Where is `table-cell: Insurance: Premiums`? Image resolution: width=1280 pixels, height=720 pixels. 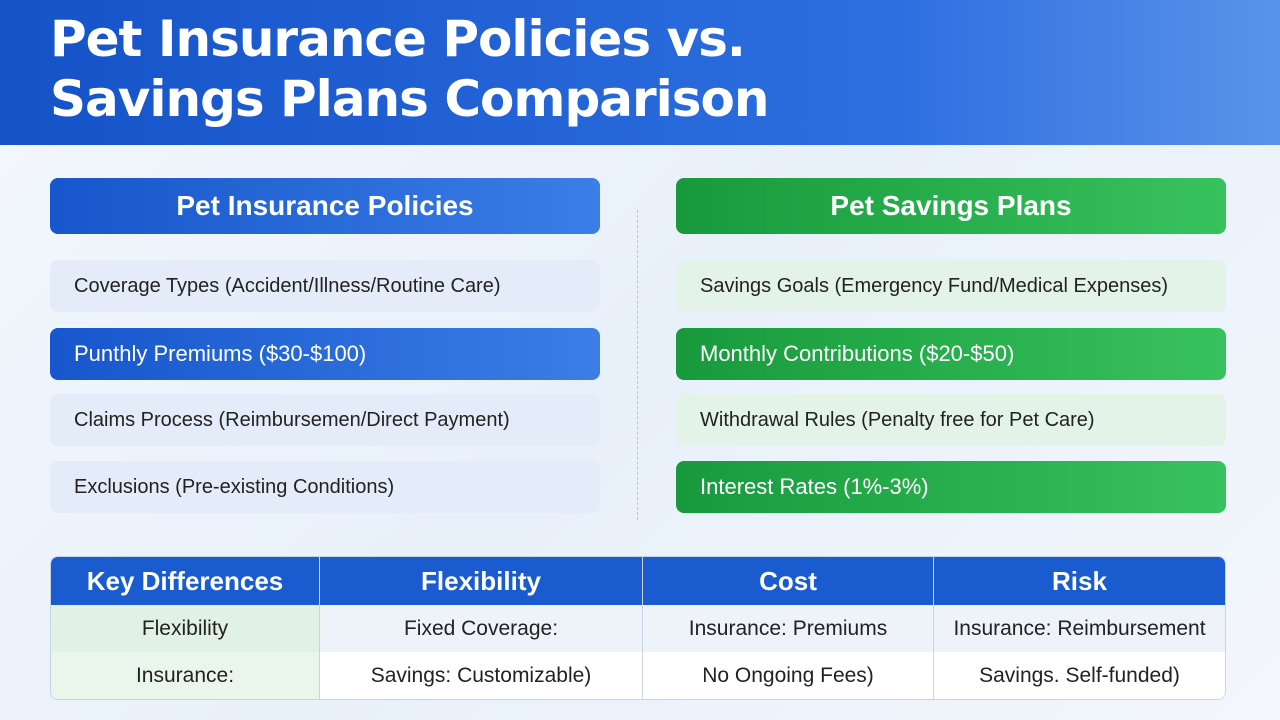 table-cell: Insurance: Premiums is located at coordinates (787, 628).